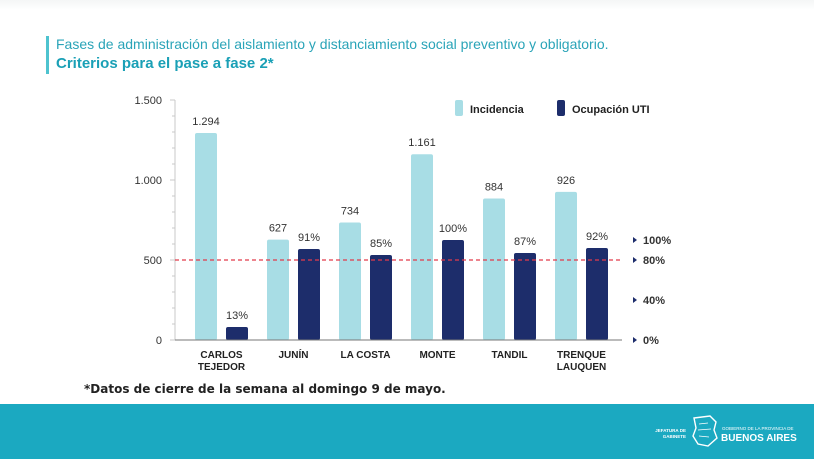  Describe the element at coordinates (705, 431) in the screenshot. I see `province-map-logo-icon` at that location.